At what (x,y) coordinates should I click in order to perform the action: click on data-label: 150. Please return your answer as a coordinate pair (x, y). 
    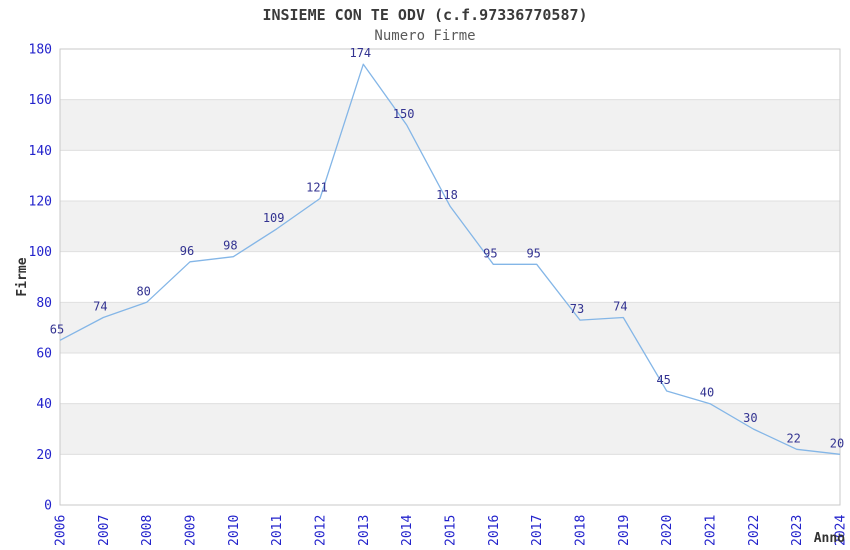
    Looking at the image, I should click on (404, 114).